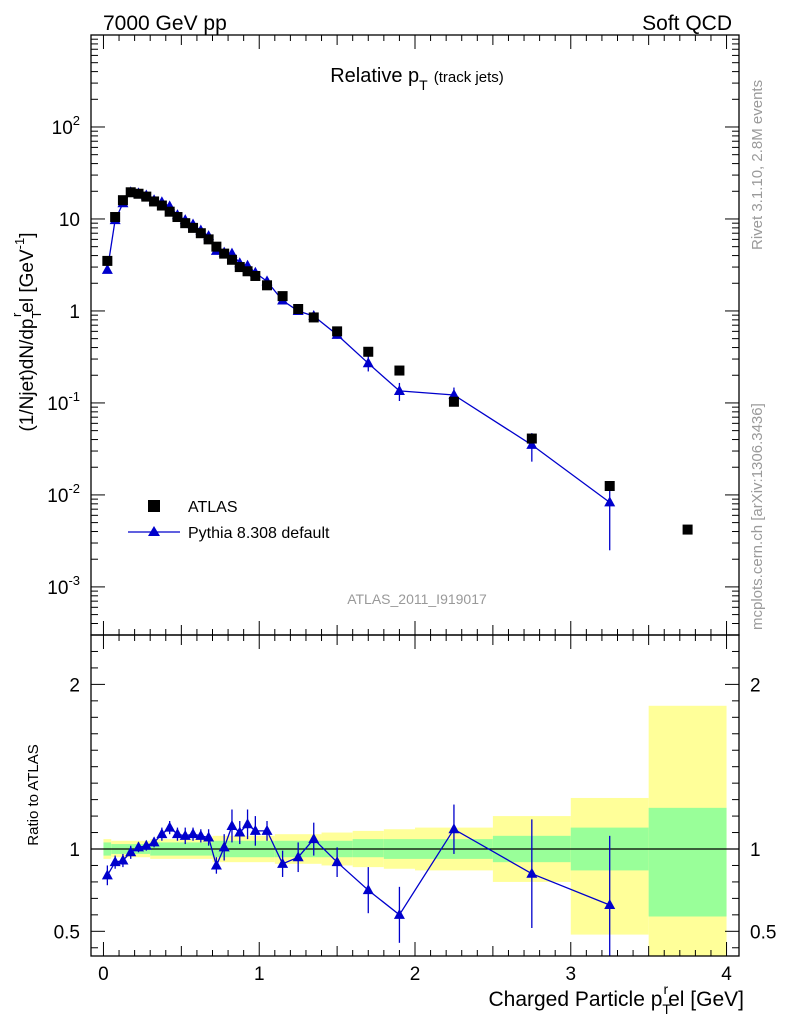 This screenshot has width=786, height=1024. Describe the element at coordinates (259, 533) in the screenshot. I see `legend-pythia-label: Pythia 8.308 default` at that location.